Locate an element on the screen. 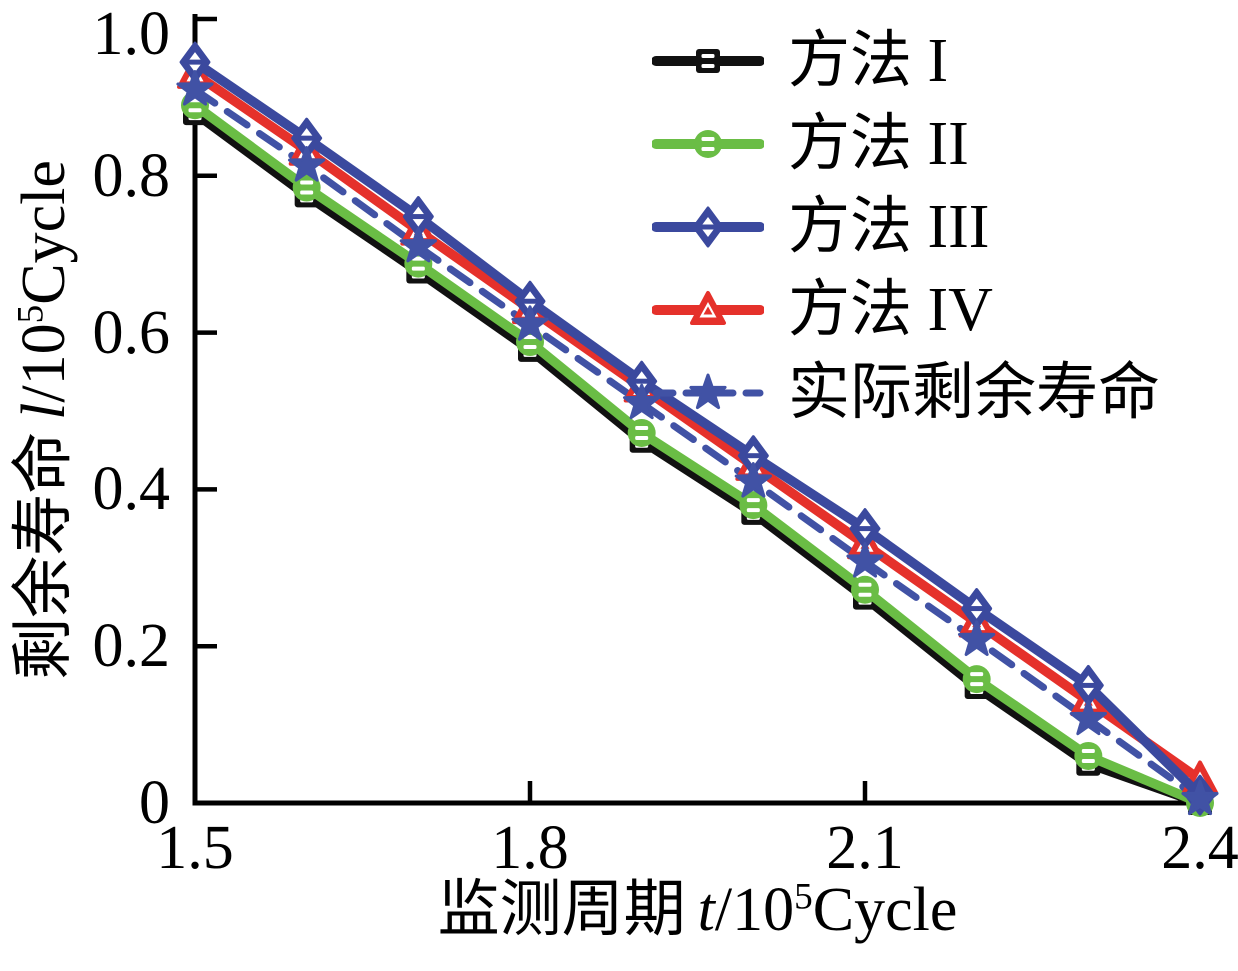 The height and width of the screenshot is (971, 1238). legend-marker-circle-icon is located at coordinates (708, 144).